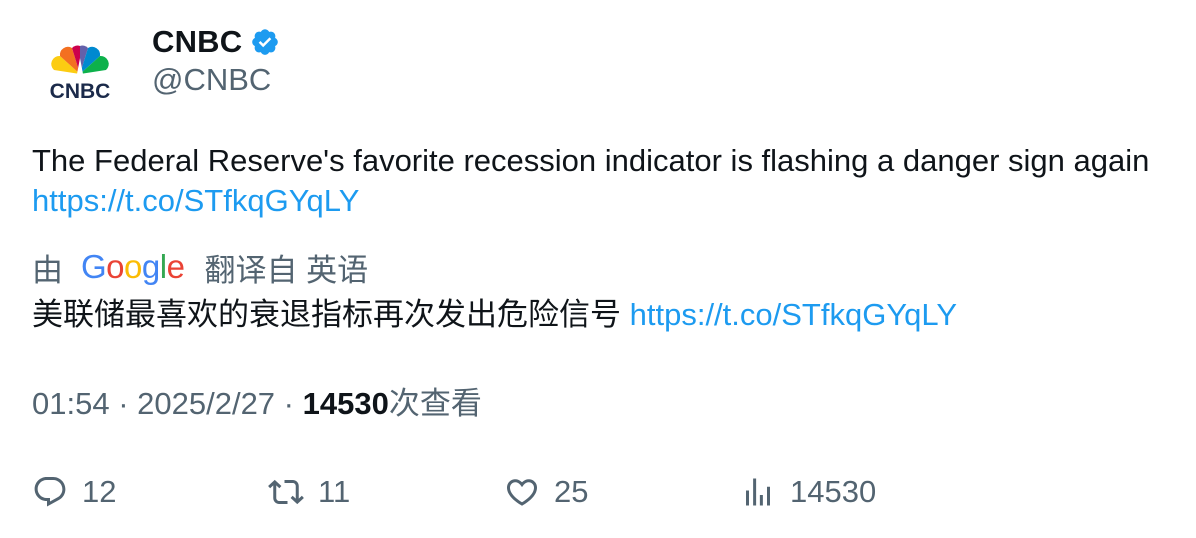  I want to click on google-logo-icon: Google, so click(133, 266).